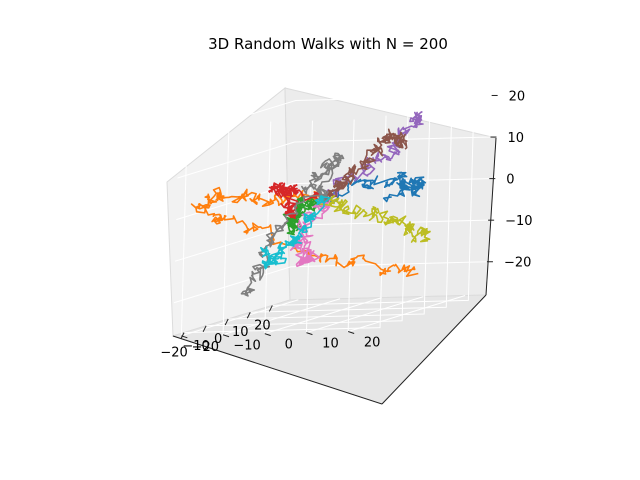 The height and width of the screenshot is (480, 640). I want to click on y-tick-label: −10, so click(246, 346).